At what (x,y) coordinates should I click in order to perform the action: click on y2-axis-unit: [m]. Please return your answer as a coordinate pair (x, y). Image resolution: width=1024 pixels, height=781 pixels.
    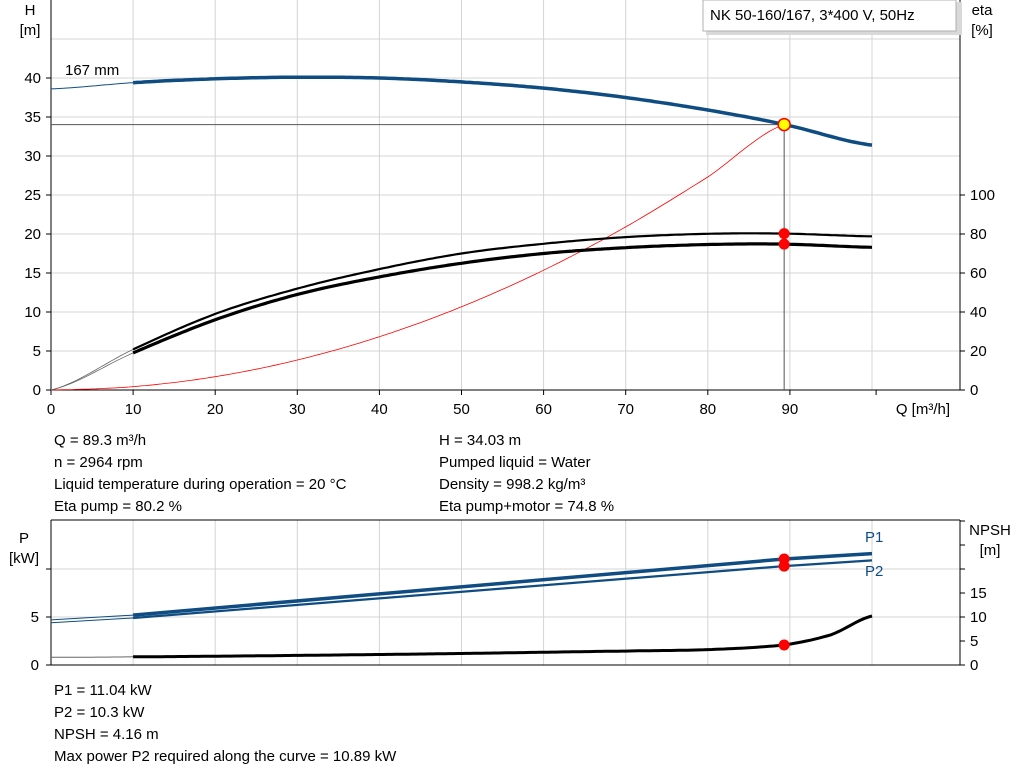
    Looking at the image, I should click on (990, 550).